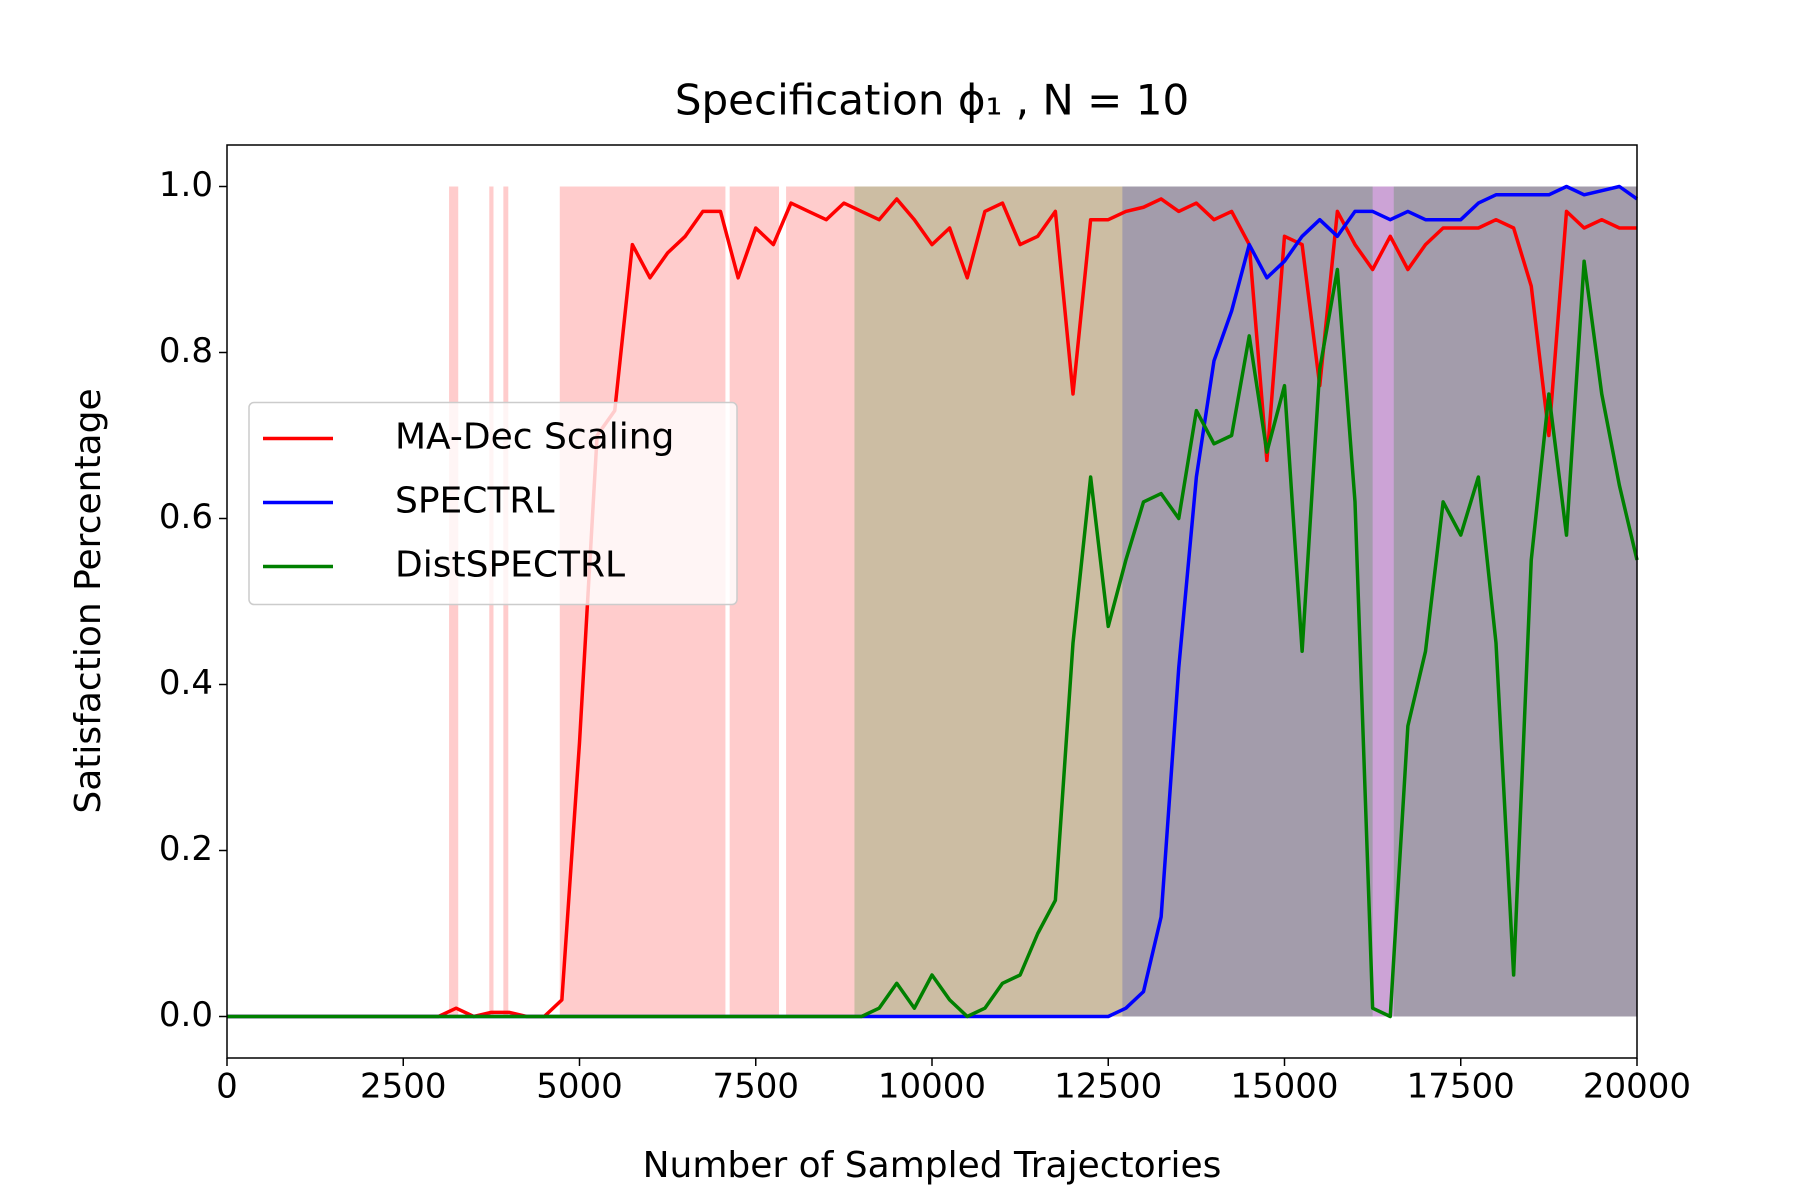 The image size is (1800, 1204). Describe the element at coordinates (186, 683) in the screenshot. I see `y-tick-label: 0.4` at that location.